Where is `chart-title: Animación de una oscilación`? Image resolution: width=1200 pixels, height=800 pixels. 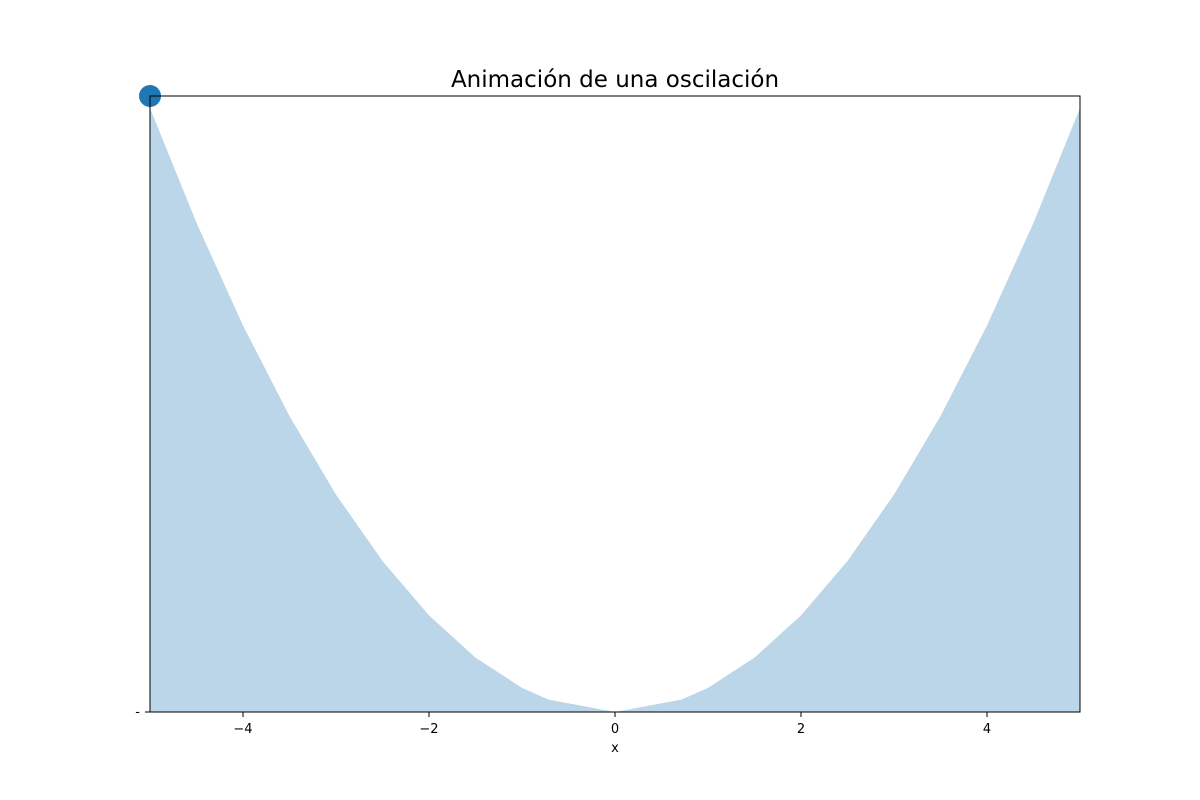 chart-title: Animación de una oscilación is located at coordinates (615, 80).